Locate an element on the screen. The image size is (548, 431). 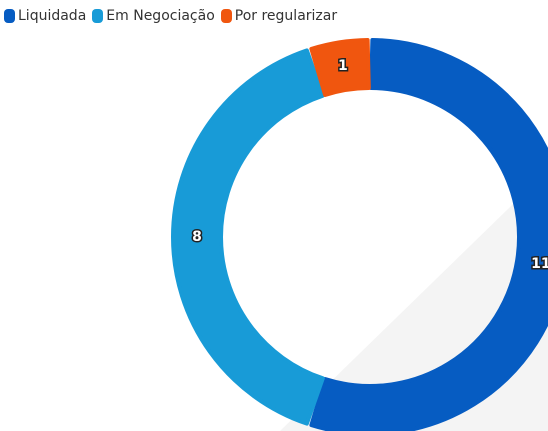
legend: Liquidada Em Negociação Por regularizar is located at coordinates (170, 16).